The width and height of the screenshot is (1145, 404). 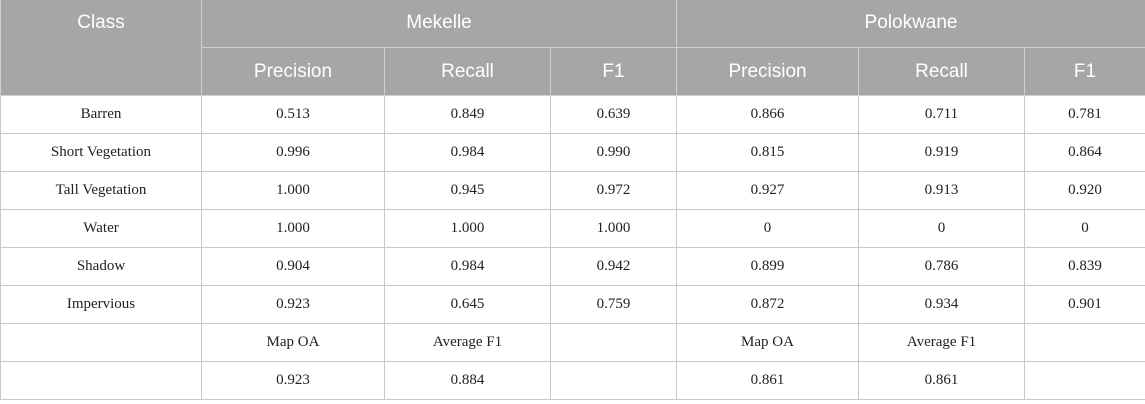 What do you see at coordinates (1084, 266) in the screenshot?
I see `table-cell: 0.839` at bounding box center [1084, 266].